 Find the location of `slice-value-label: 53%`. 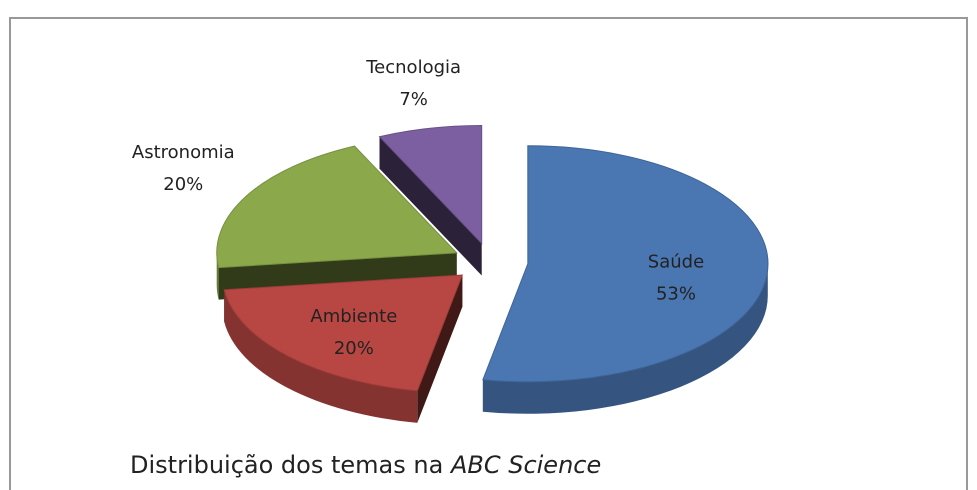

slice-value-label: 53% is located at coordinates (676, 294).